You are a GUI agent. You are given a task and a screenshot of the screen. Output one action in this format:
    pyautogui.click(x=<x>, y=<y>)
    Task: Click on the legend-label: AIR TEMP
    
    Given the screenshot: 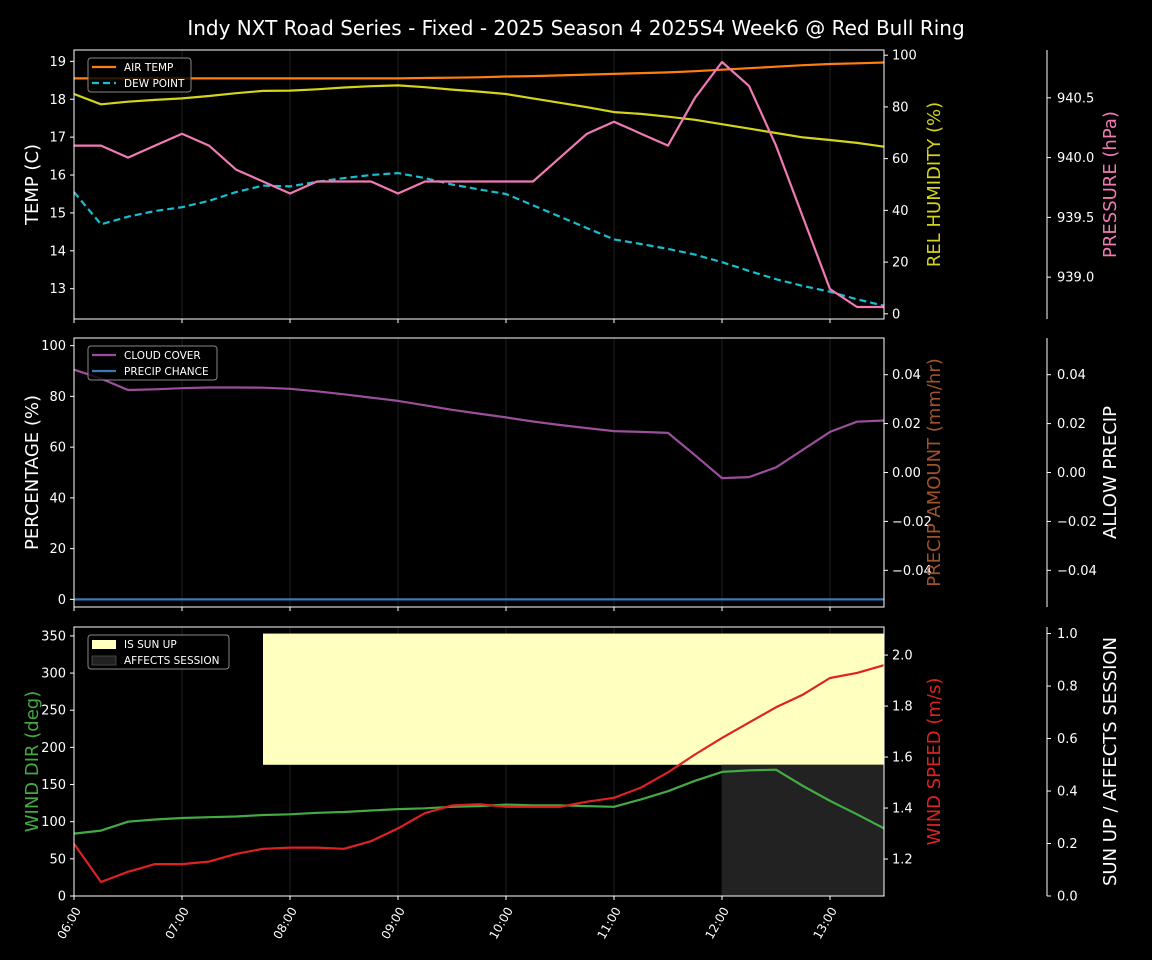 What is the action you would take?
    pyautogui.click(x=148, y=68)
    